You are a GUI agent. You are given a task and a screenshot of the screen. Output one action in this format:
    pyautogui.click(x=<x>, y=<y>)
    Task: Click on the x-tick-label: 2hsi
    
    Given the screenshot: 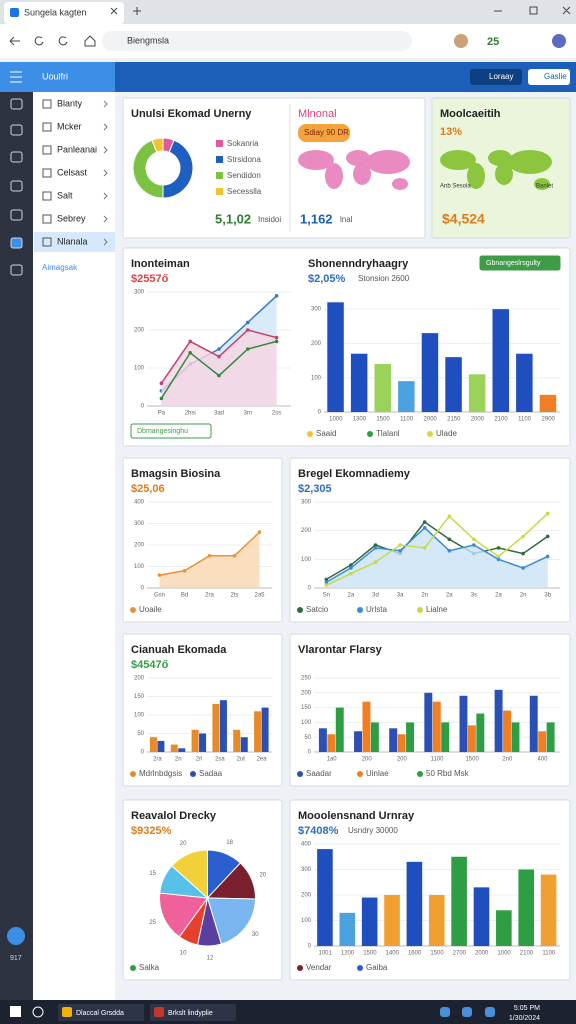 What is the action you would take?
    pyautogui.click(x=190, y=414)
    